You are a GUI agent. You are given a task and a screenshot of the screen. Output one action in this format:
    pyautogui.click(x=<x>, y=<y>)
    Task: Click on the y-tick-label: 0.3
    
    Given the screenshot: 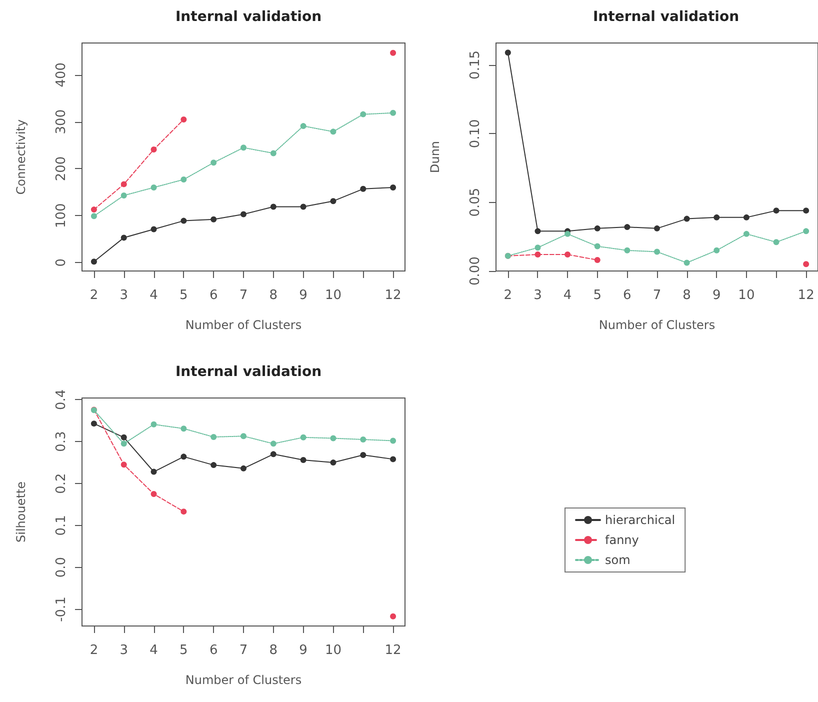 What is the action you would take?
    pyautogui.click(x=61, y=441)
    